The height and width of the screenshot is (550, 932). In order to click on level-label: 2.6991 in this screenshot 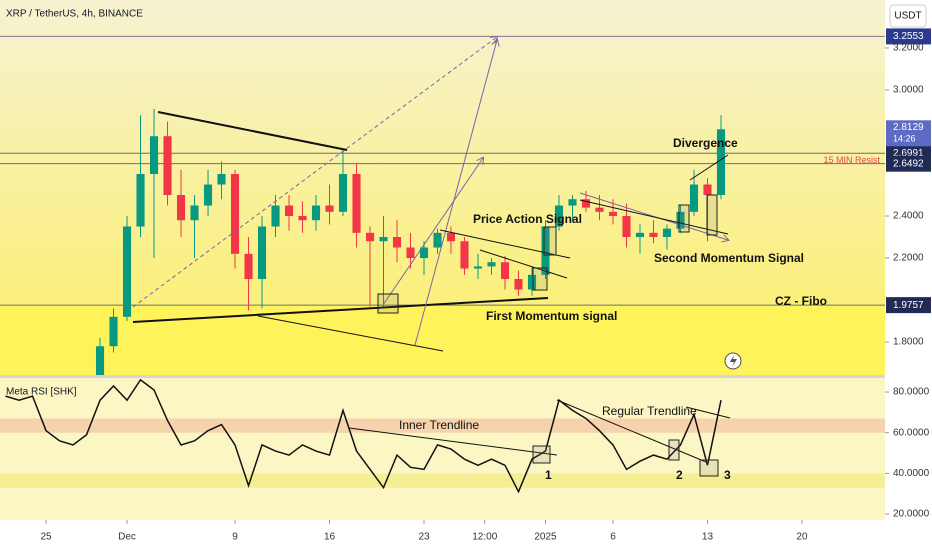, I will do `click(908, 153)`.